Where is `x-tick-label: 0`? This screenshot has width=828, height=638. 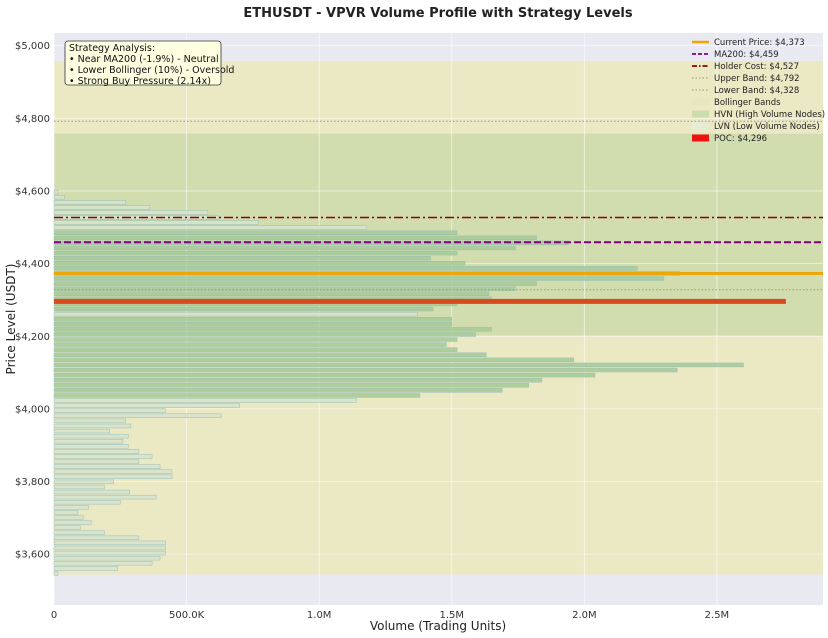 x-tick-label: 0 is located at coordinates (54, 615).